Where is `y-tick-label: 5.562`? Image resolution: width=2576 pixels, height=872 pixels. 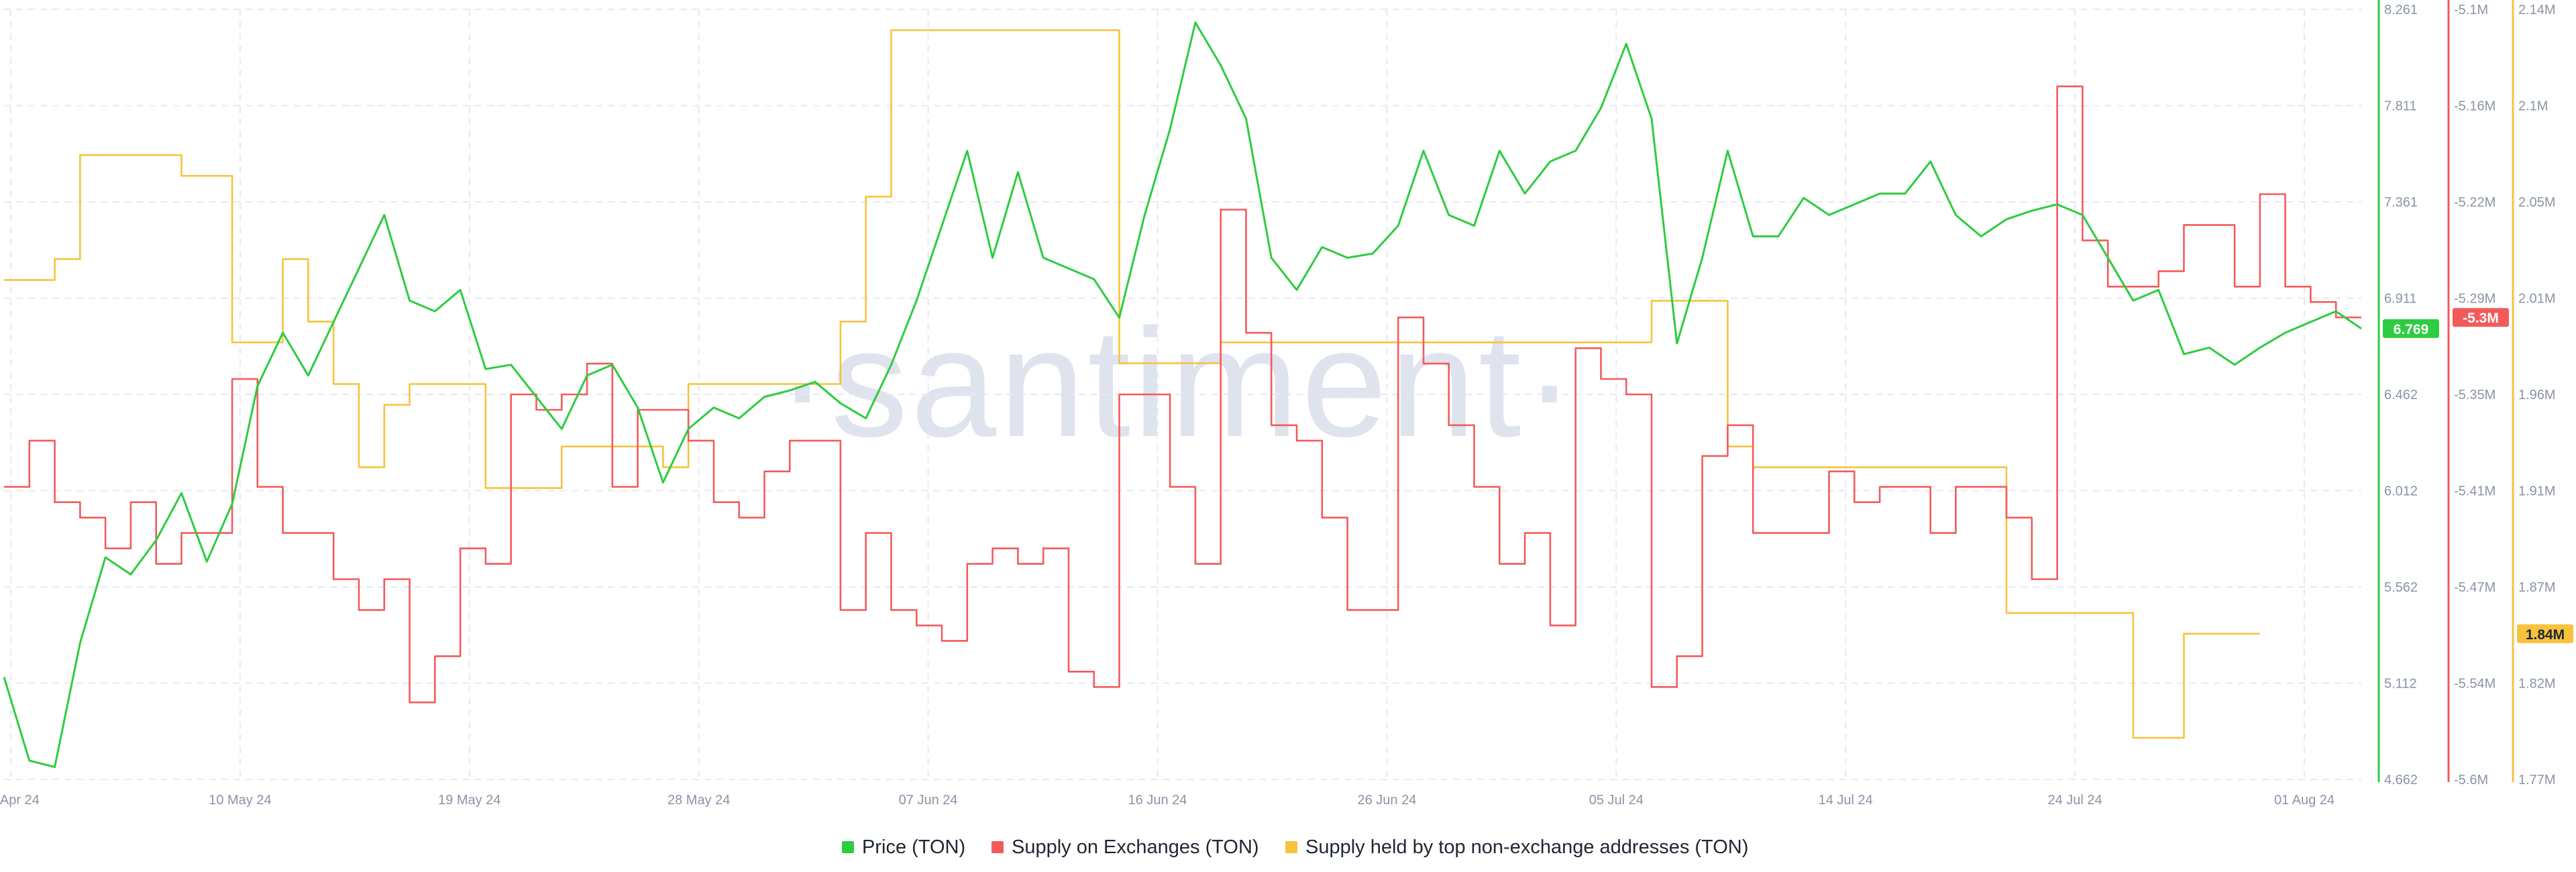 y-tick-label: 5.562 is located at coordinates (2401, 587).